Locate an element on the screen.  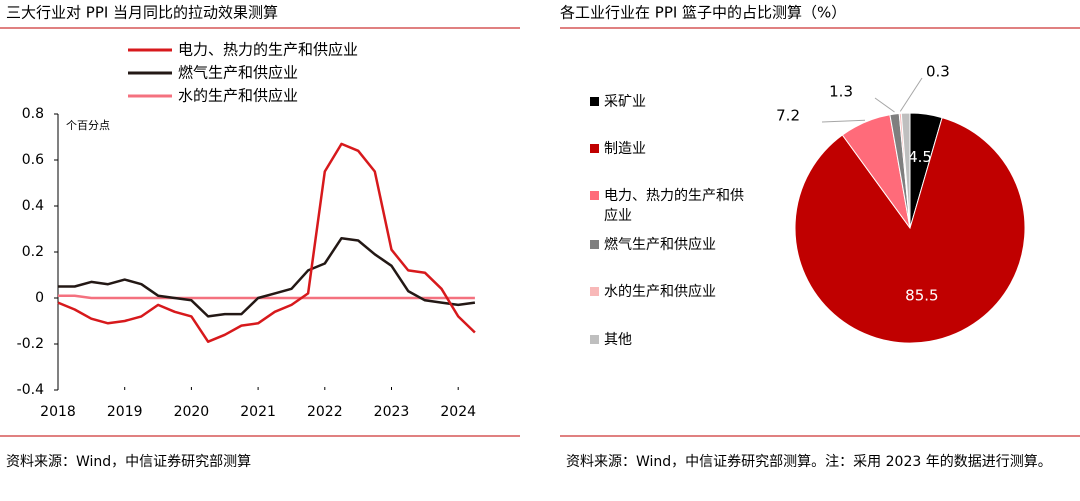
legend-item: 燃气生产和供应业 is located at coordinates (667, 245).